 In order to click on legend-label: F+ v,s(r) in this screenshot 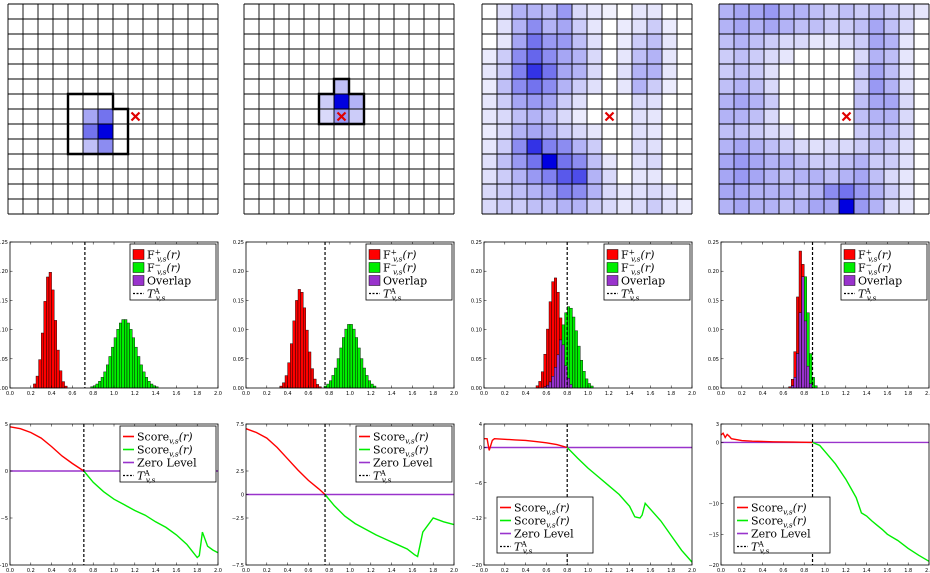, I will do `click(399, 256)`.